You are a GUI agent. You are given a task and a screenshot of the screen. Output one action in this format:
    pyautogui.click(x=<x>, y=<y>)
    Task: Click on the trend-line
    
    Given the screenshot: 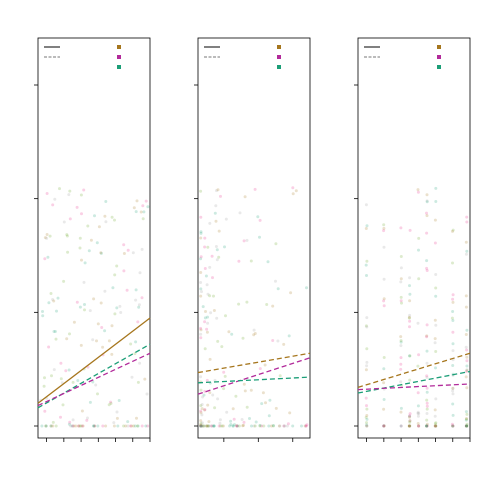 What is the action you would take?
    pyautogui.click(x=94, y=376)
    